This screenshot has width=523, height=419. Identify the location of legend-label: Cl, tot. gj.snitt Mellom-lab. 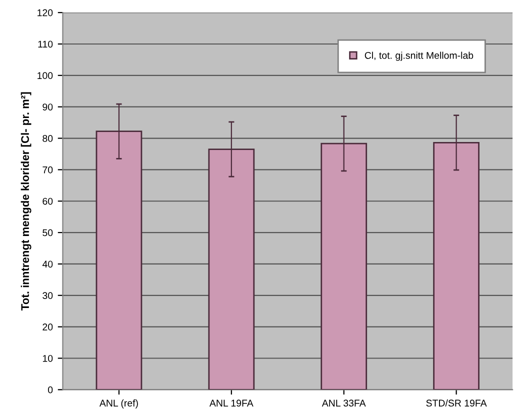
(419, 56).